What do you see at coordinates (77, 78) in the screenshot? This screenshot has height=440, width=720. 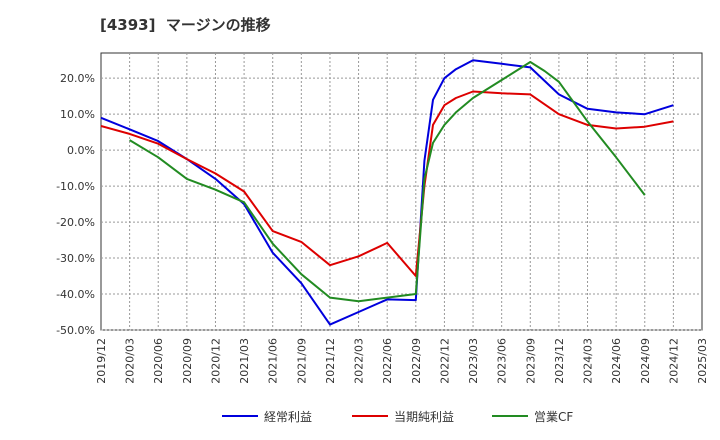 I see `y-tick-label: 20.0%` at bounding box center [77, 78].